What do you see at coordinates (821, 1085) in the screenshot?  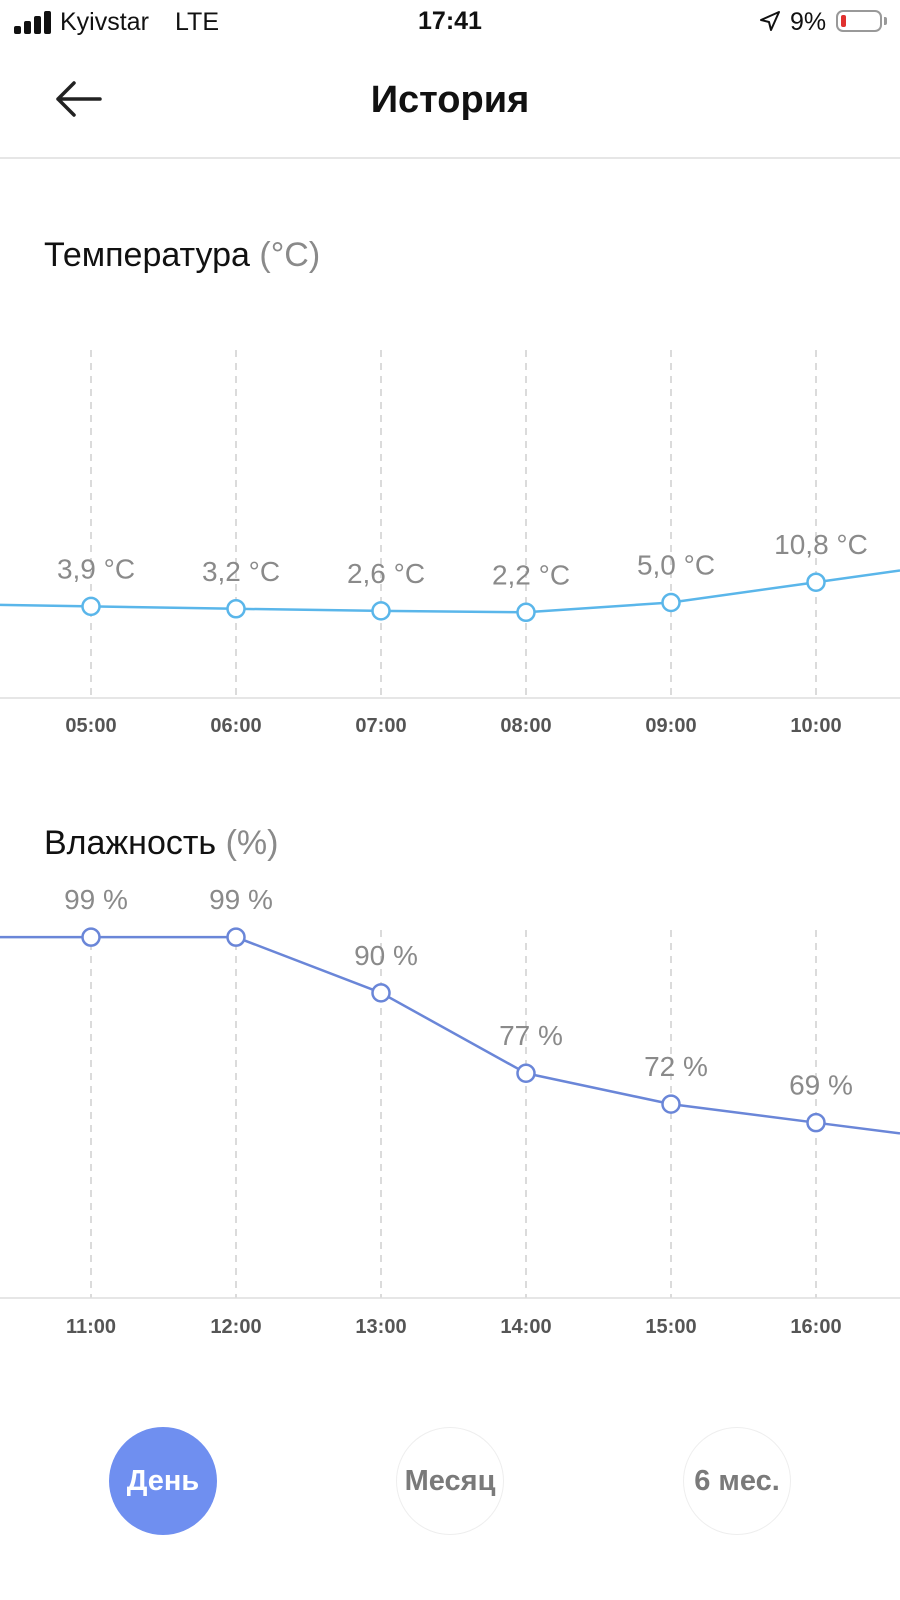 I see `point-label: 69 %` at bounding box center [821, 1085].